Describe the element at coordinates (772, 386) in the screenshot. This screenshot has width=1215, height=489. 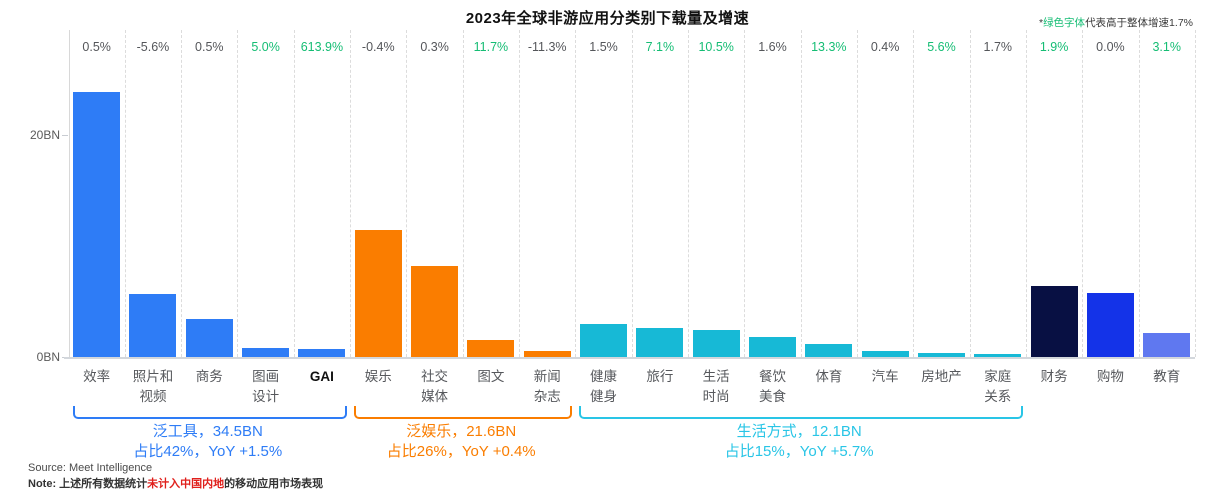
I see `category-label-12: 餐饮 美食` at that location.